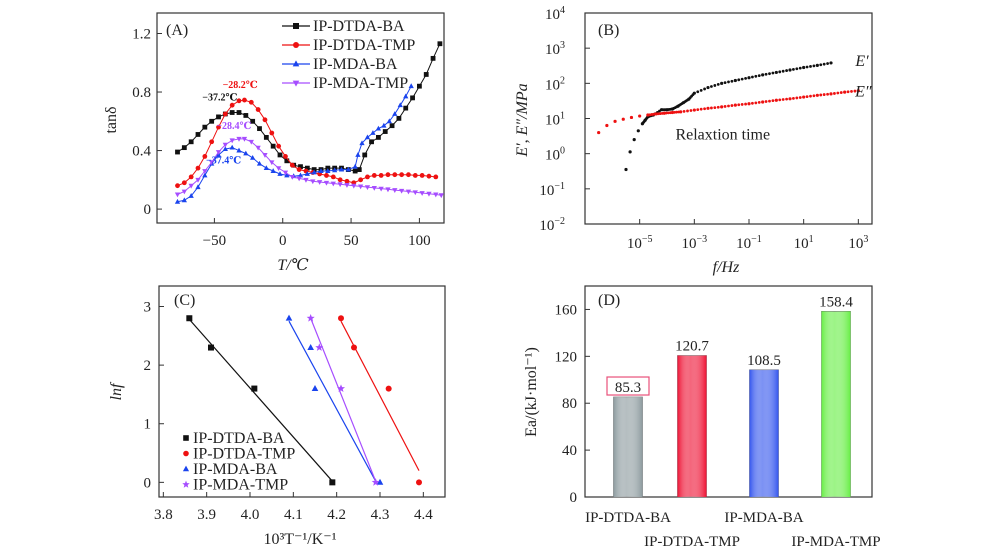 This screenshot has height=552, width=1000. What do you see at coordinates (763, 439) in the screenshot?
I see `panel-d-bar-group-ip-mda-ba: 108.5 IP-MDA-BA` at bounding box center [763, 439].